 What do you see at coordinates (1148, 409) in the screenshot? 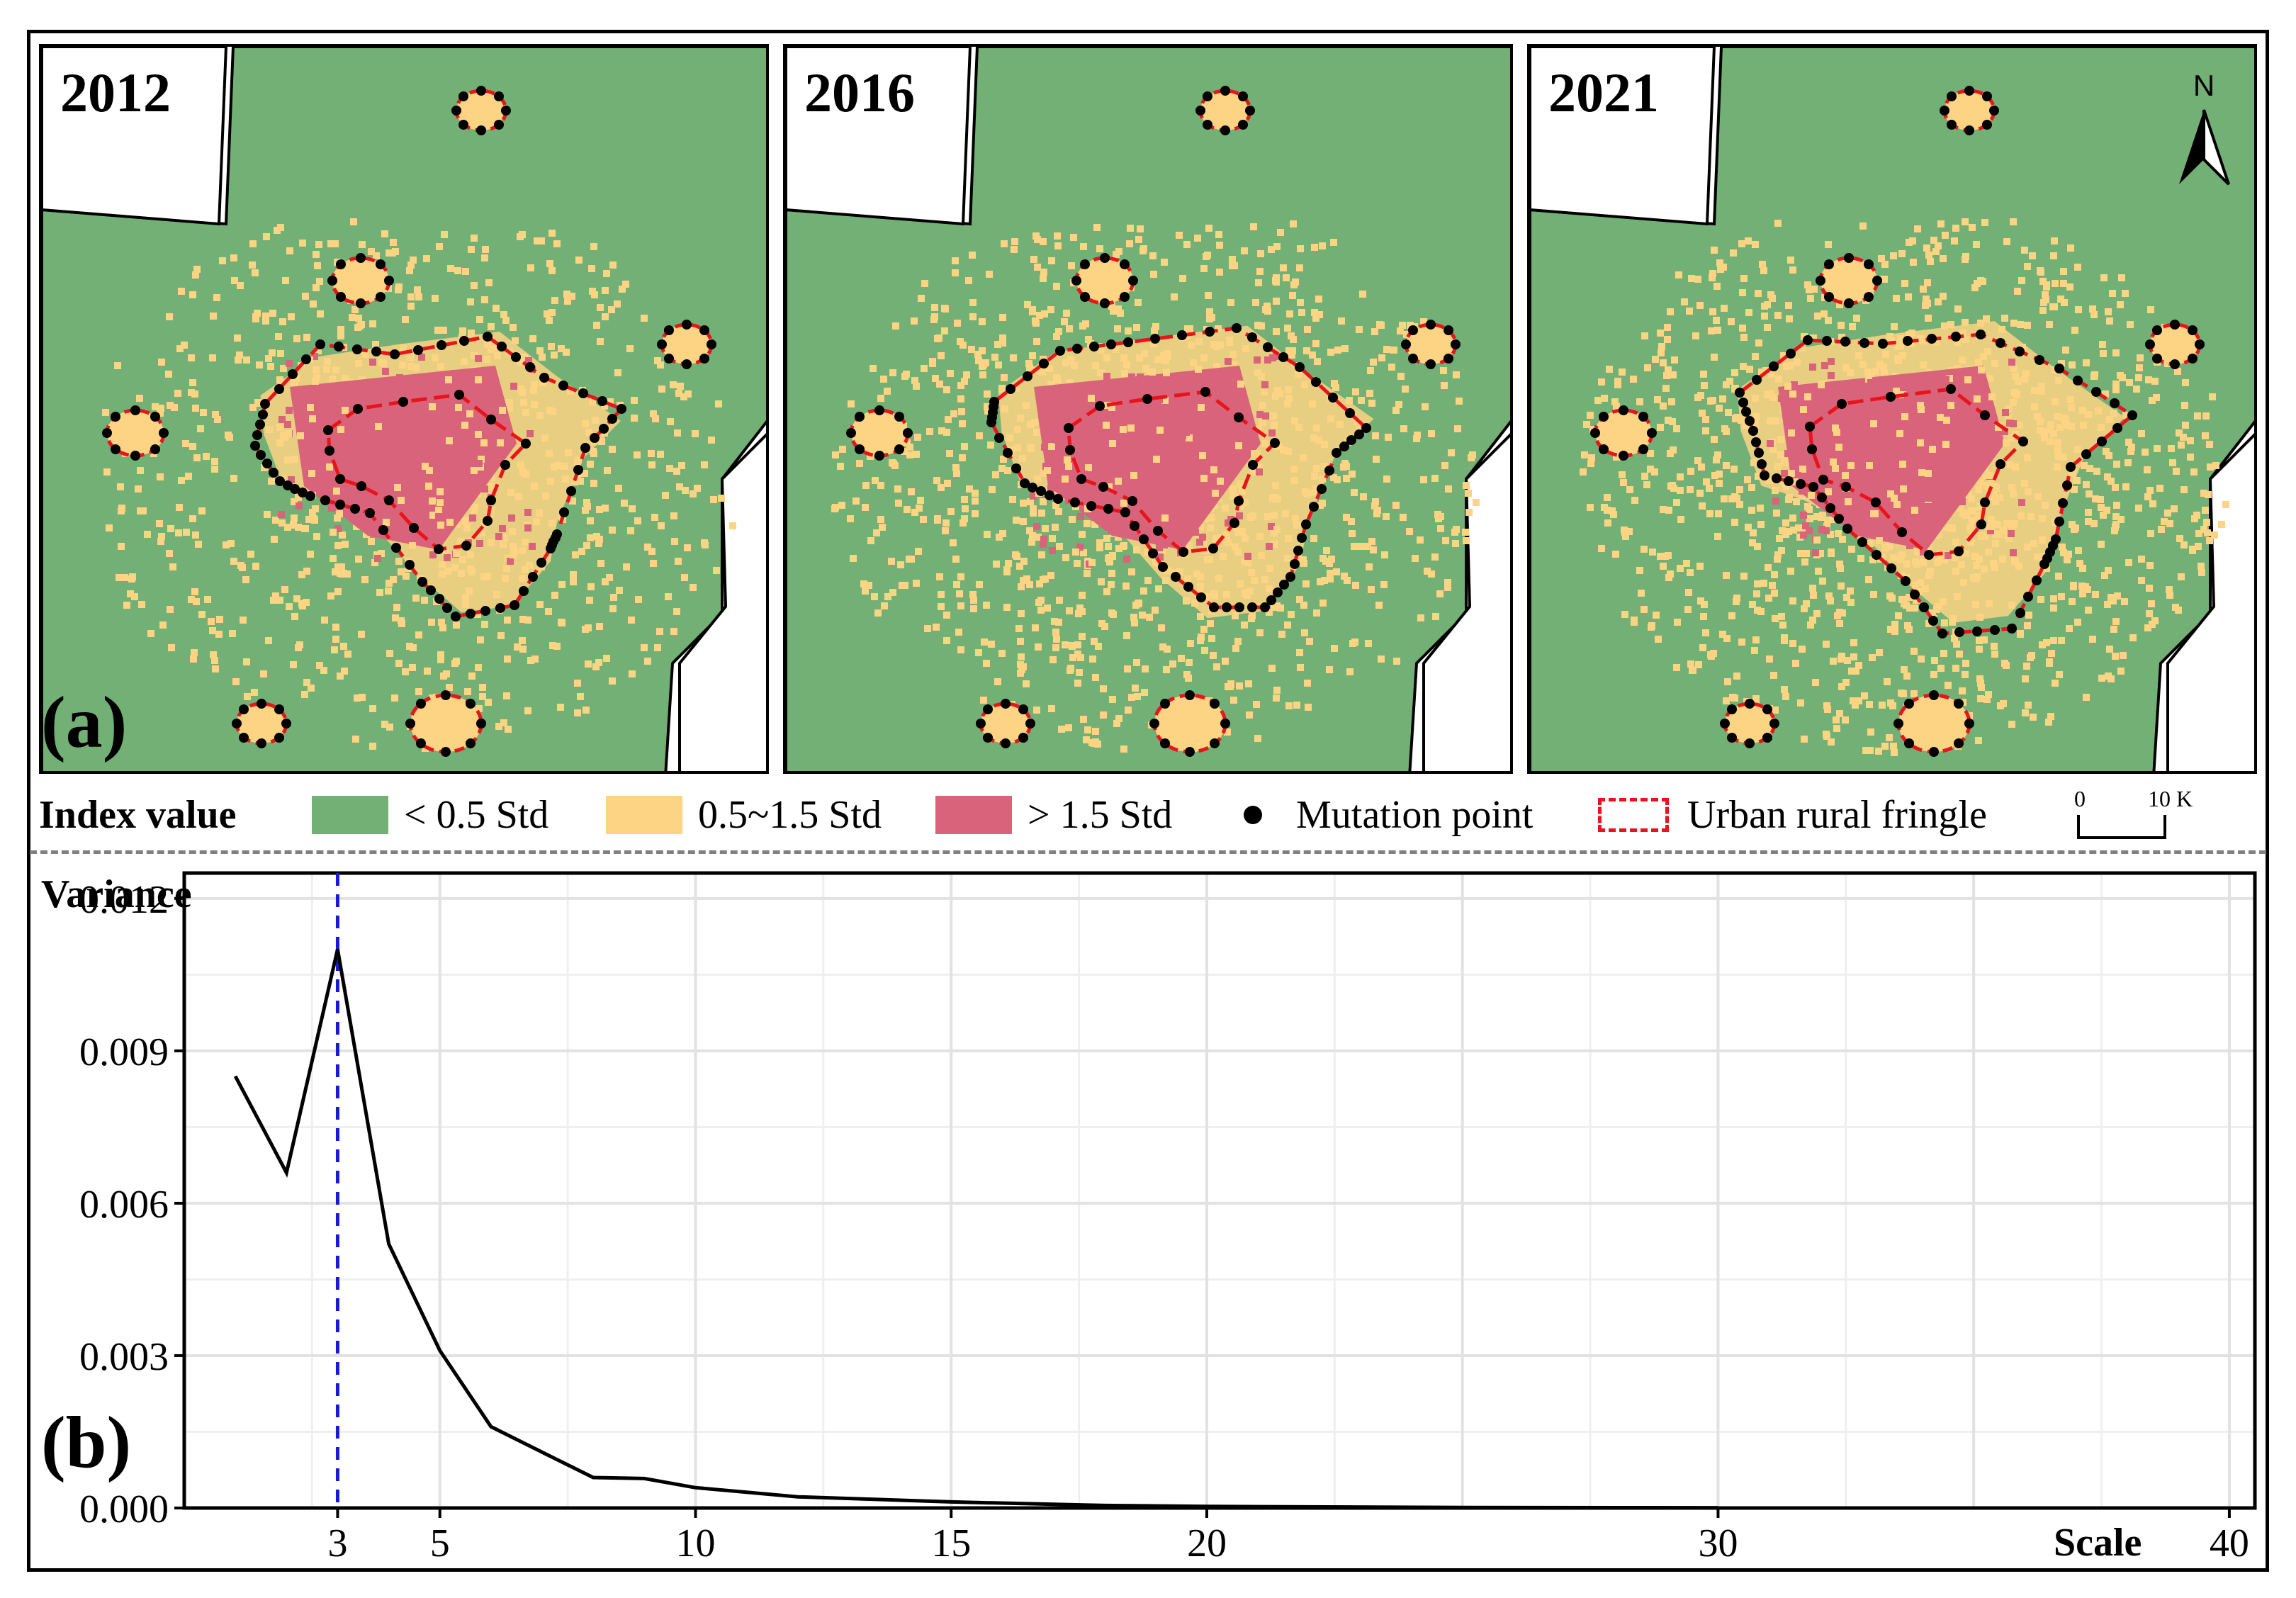
I see `map-panel-2016: 2016` at bounding box center [1148, 409].